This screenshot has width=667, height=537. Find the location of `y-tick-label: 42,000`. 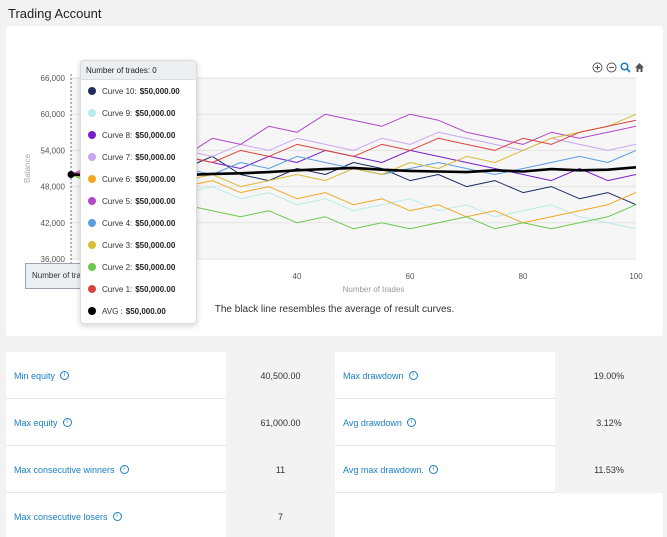

y-tick-label: 42,000 is located at coordinates (53, 223).